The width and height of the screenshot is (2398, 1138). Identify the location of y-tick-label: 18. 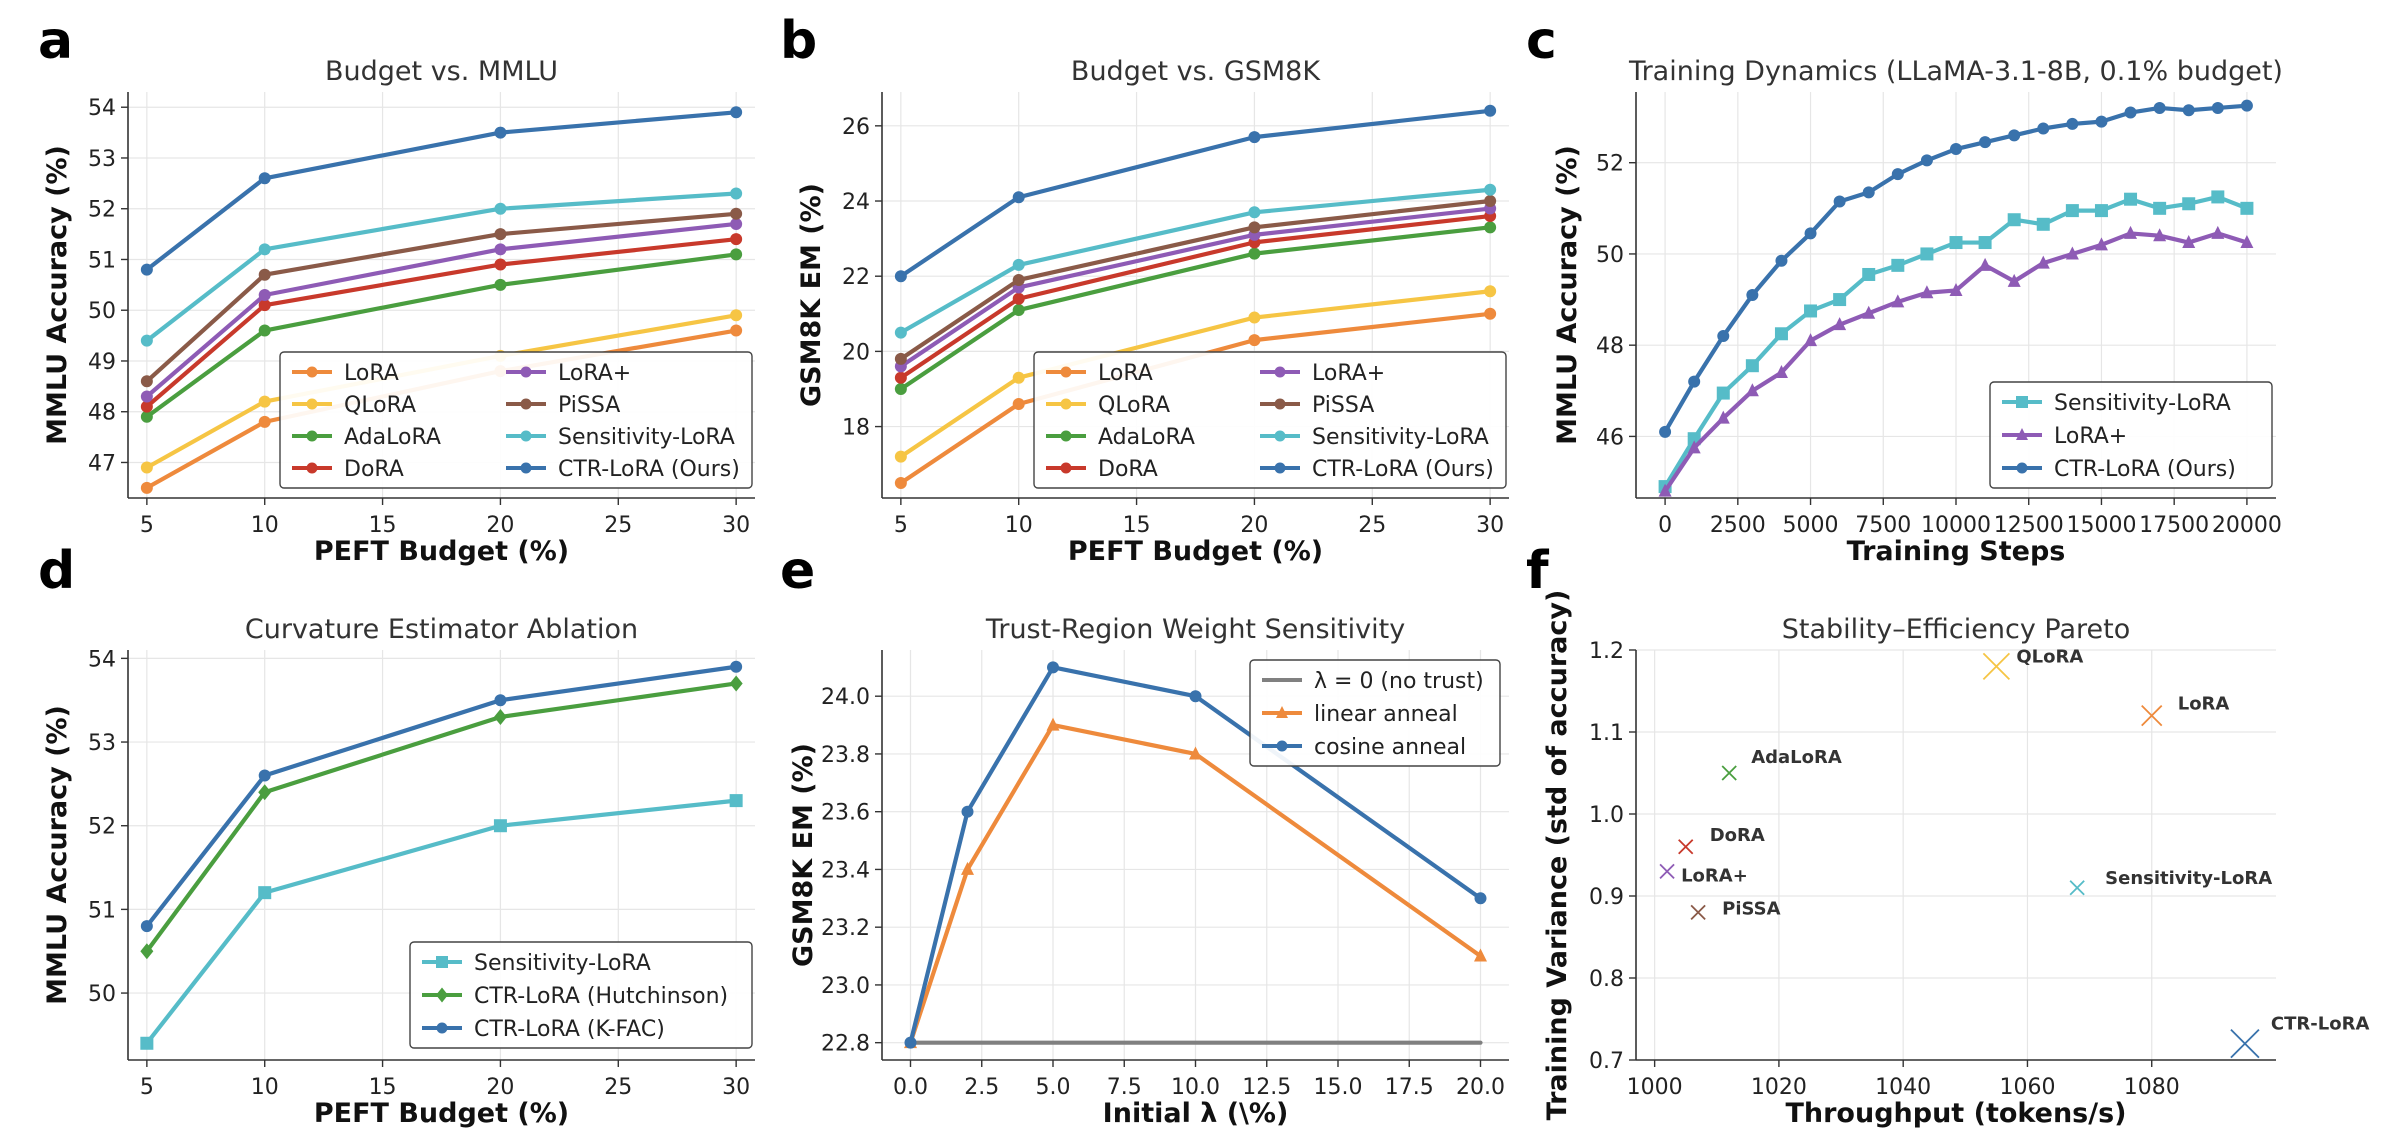
(856, 428).